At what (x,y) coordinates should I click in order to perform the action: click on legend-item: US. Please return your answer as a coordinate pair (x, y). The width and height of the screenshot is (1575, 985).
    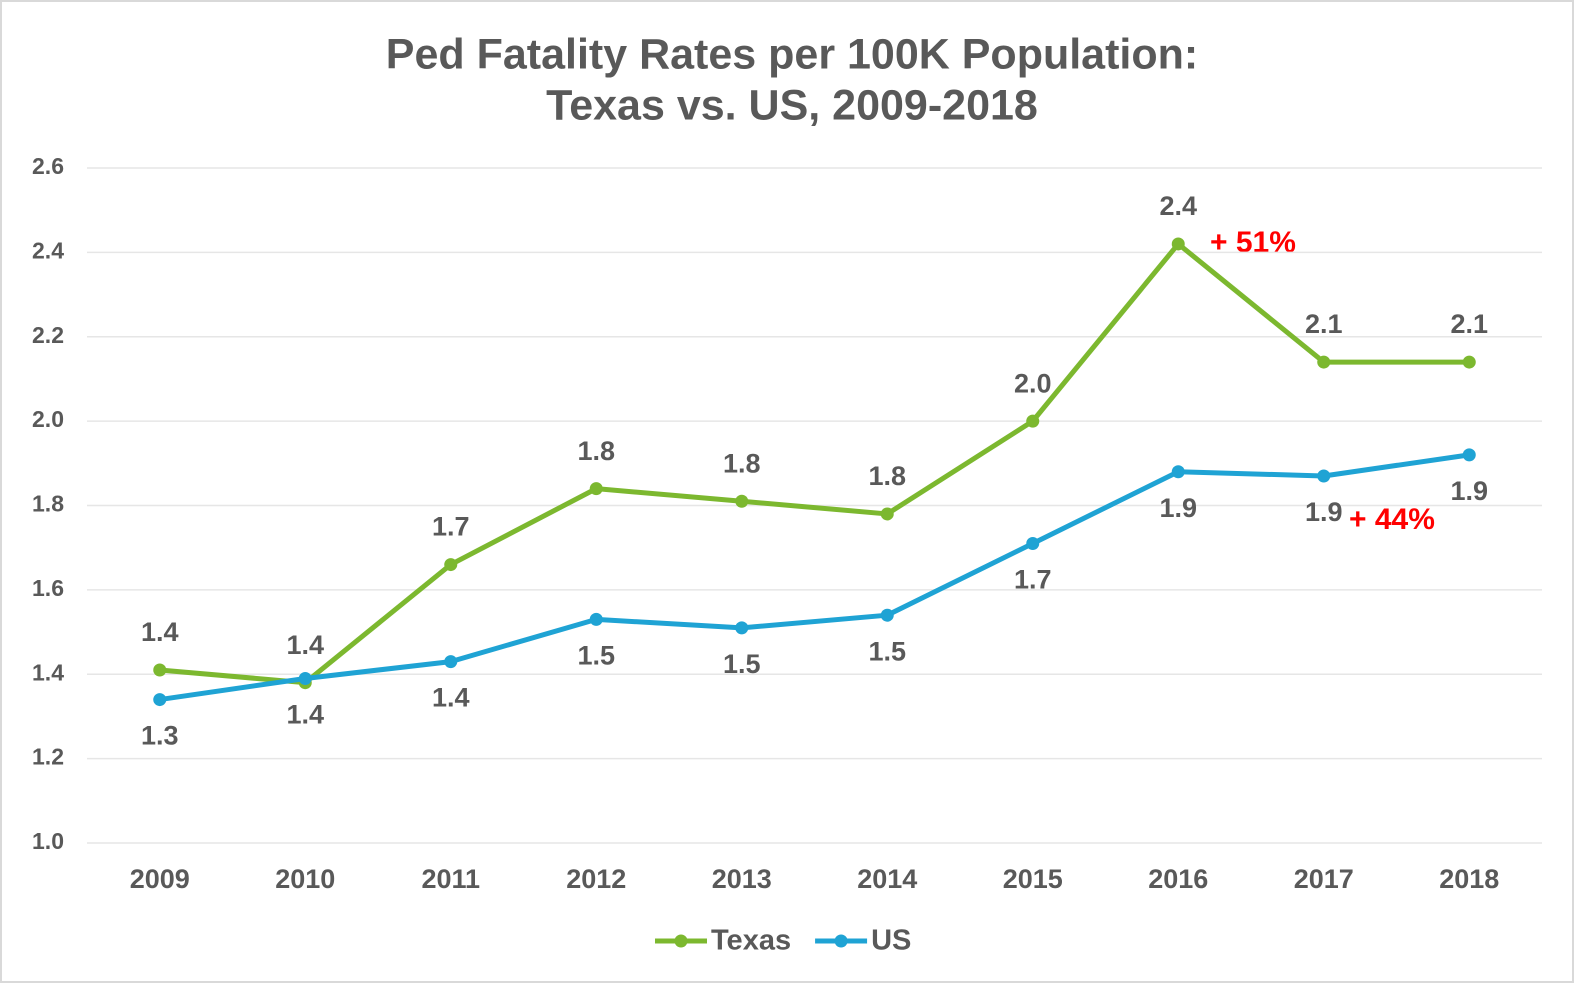
    Looking at the image, I should click on (863, 941).